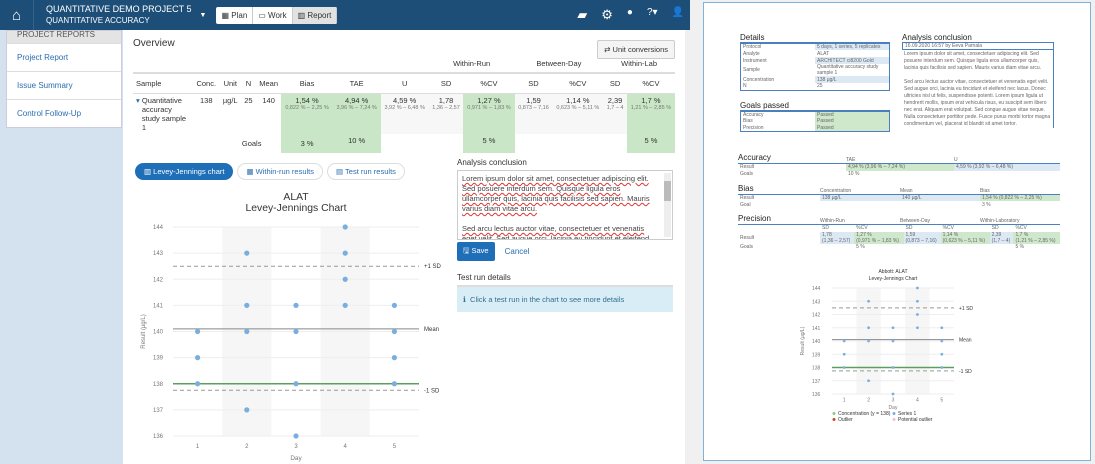  What do you see at coordinates (786, 53) in the screenshot?
I see `report-row: Analyte ALAT` at bounding box center [786, 53].